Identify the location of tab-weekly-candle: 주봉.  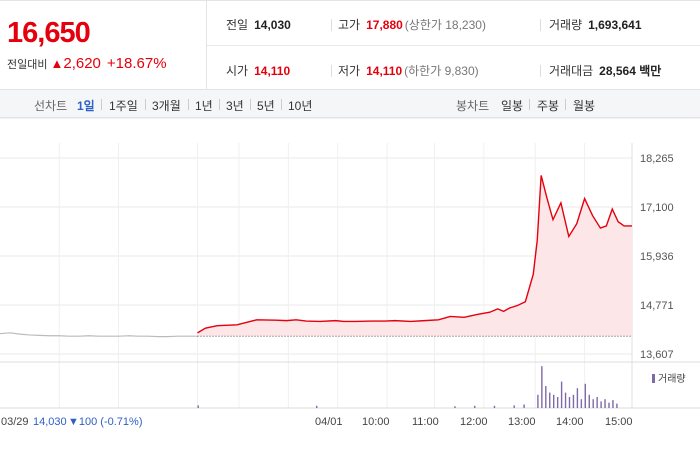
(548, 106).